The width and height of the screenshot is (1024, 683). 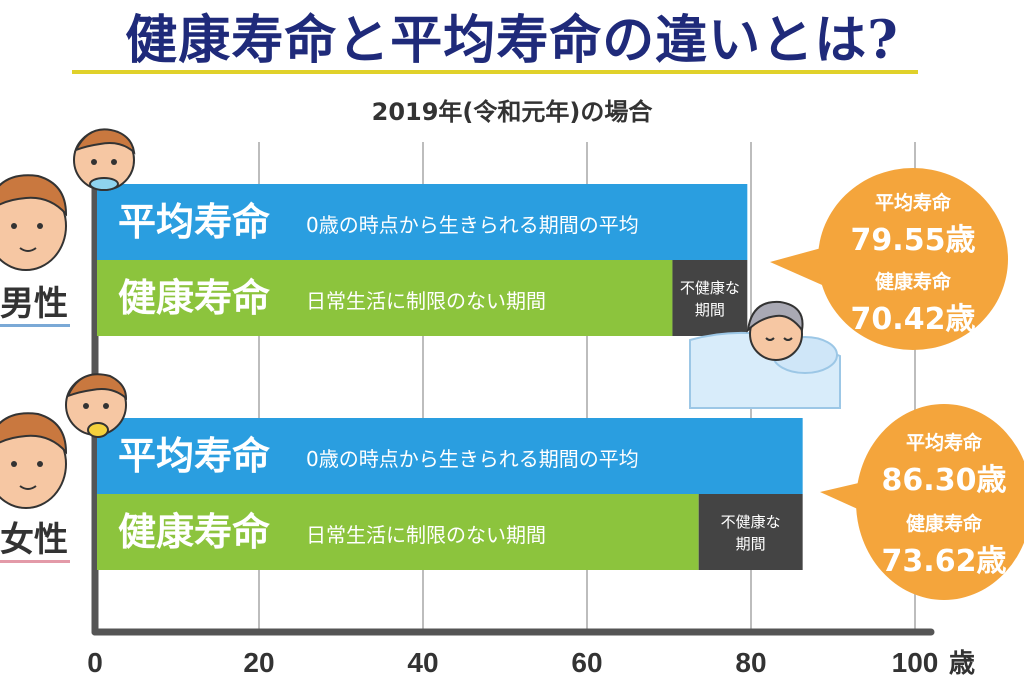 What do you see at coordinates (194, 298) in the screenshot?
I see `male-healthy-title: 健康寿命` at bounding box center [194, 298].